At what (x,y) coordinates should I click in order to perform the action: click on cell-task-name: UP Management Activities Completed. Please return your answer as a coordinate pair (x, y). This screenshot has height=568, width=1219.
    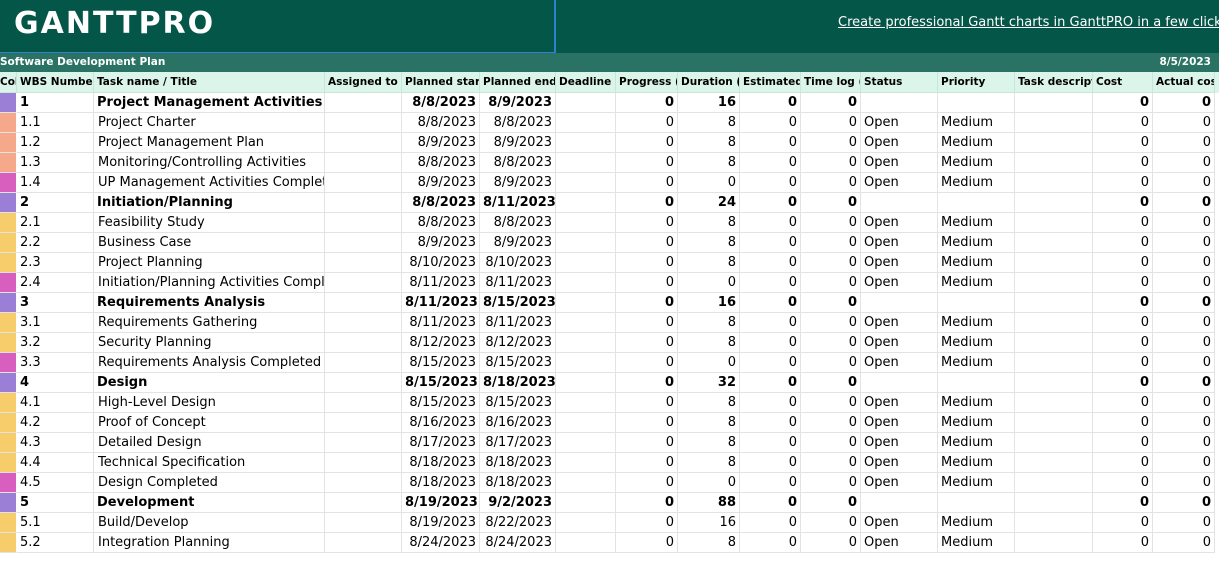
    Looking at the image, I should click on (209, 183).